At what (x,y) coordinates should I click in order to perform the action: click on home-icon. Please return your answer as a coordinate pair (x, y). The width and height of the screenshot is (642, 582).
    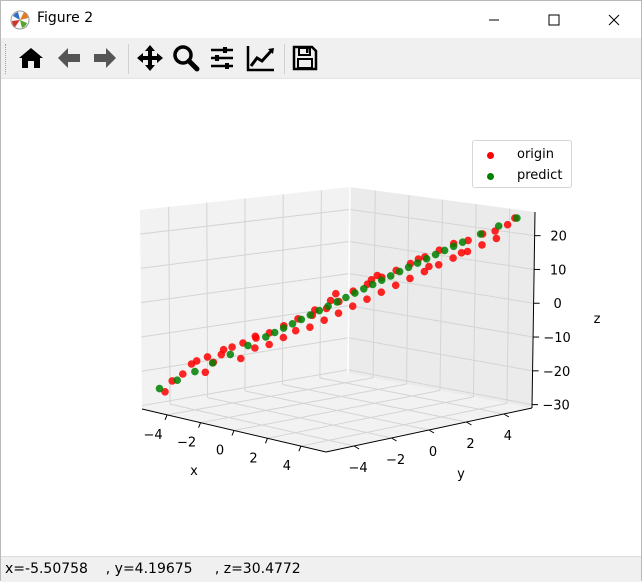
    Looking at the image, I should click on (31, 58).